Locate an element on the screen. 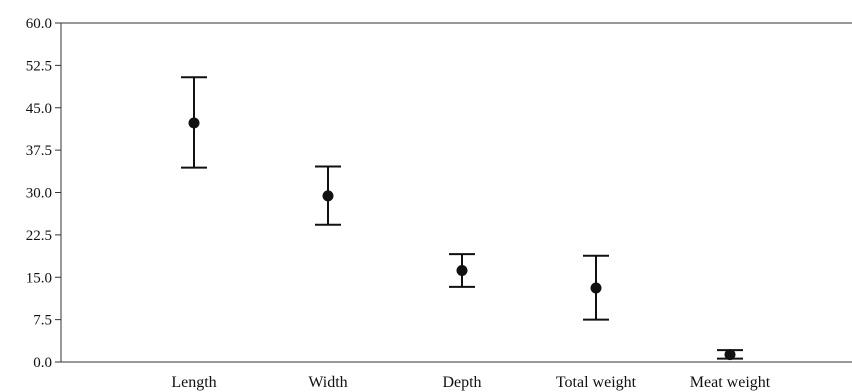 Image resolution: width=852 pixels, height=392 pixels. y-tick-label: 15.0 is located at coordinates (39, 278).